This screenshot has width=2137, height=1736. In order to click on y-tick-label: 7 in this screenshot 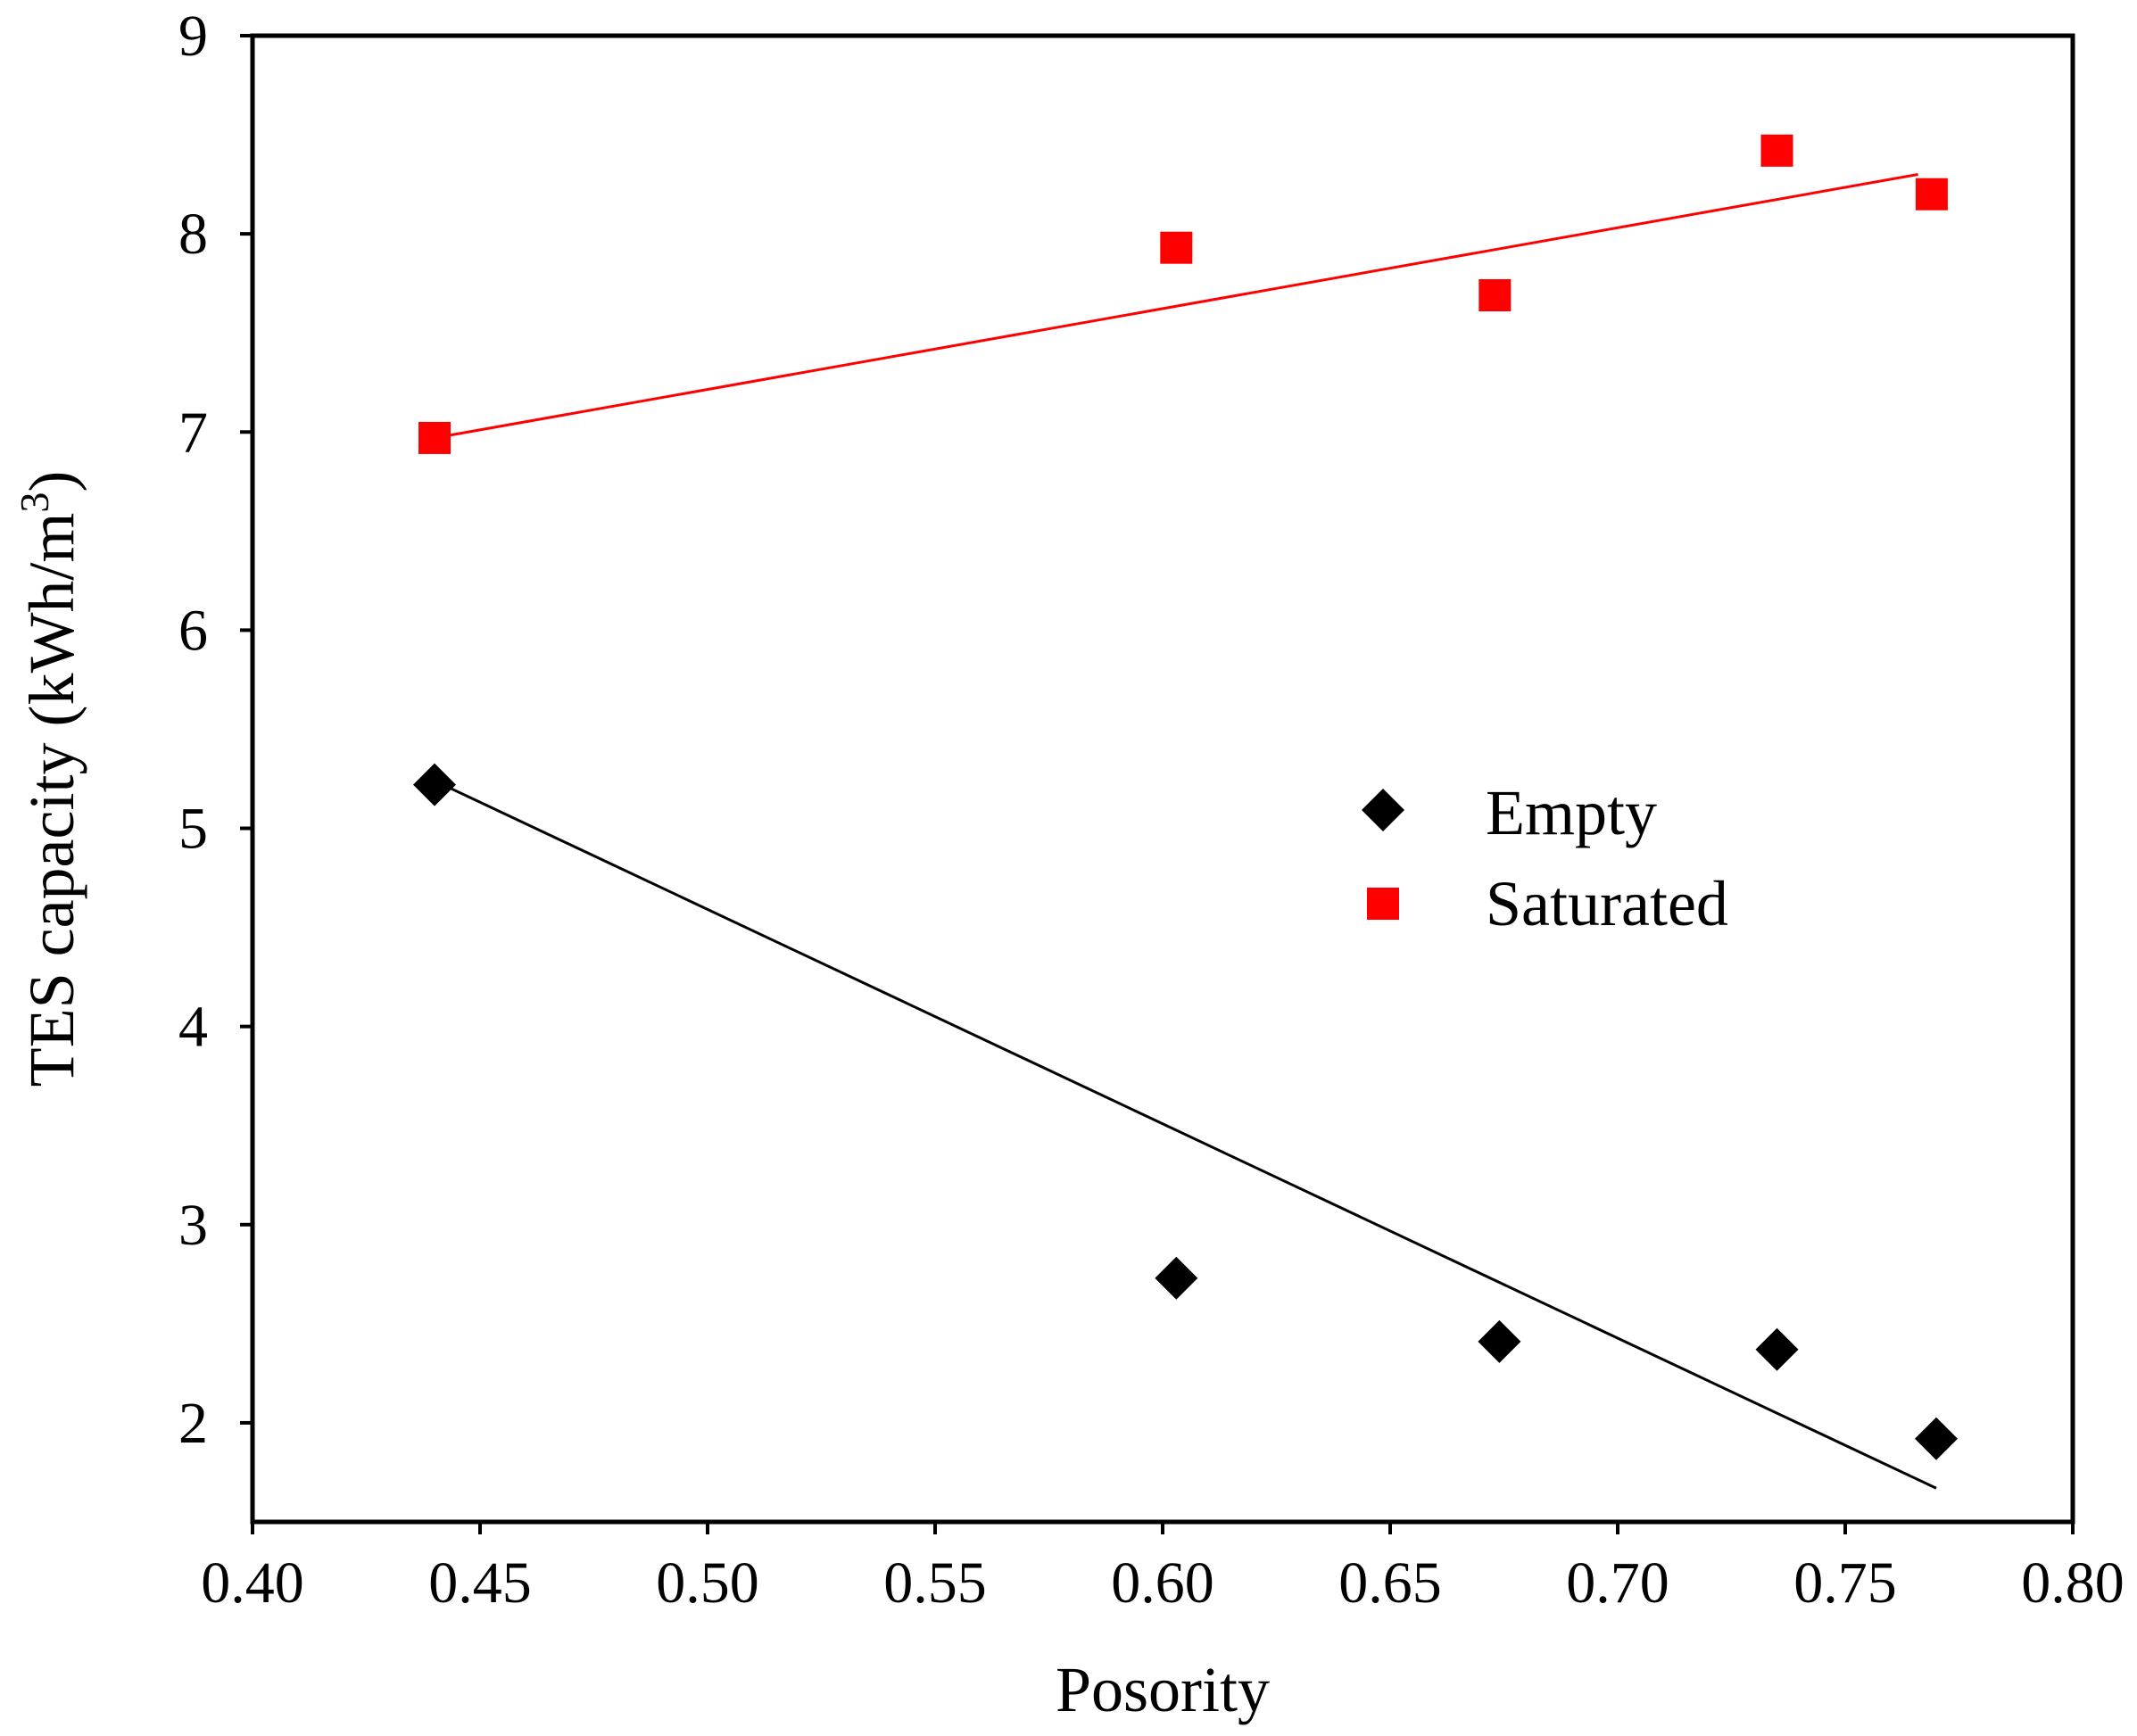, I will do `click(193, 432)`.